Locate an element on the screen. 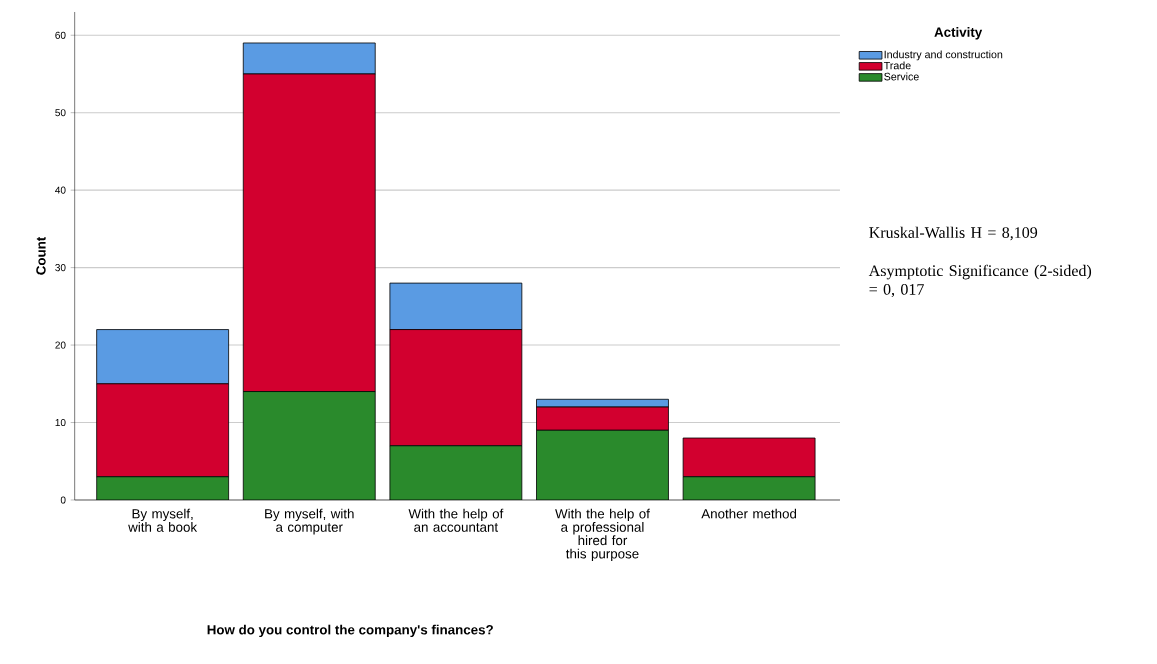 This screenshot has width=1157, height=664. legend-label: Trade is located at coordinates (897, 65).